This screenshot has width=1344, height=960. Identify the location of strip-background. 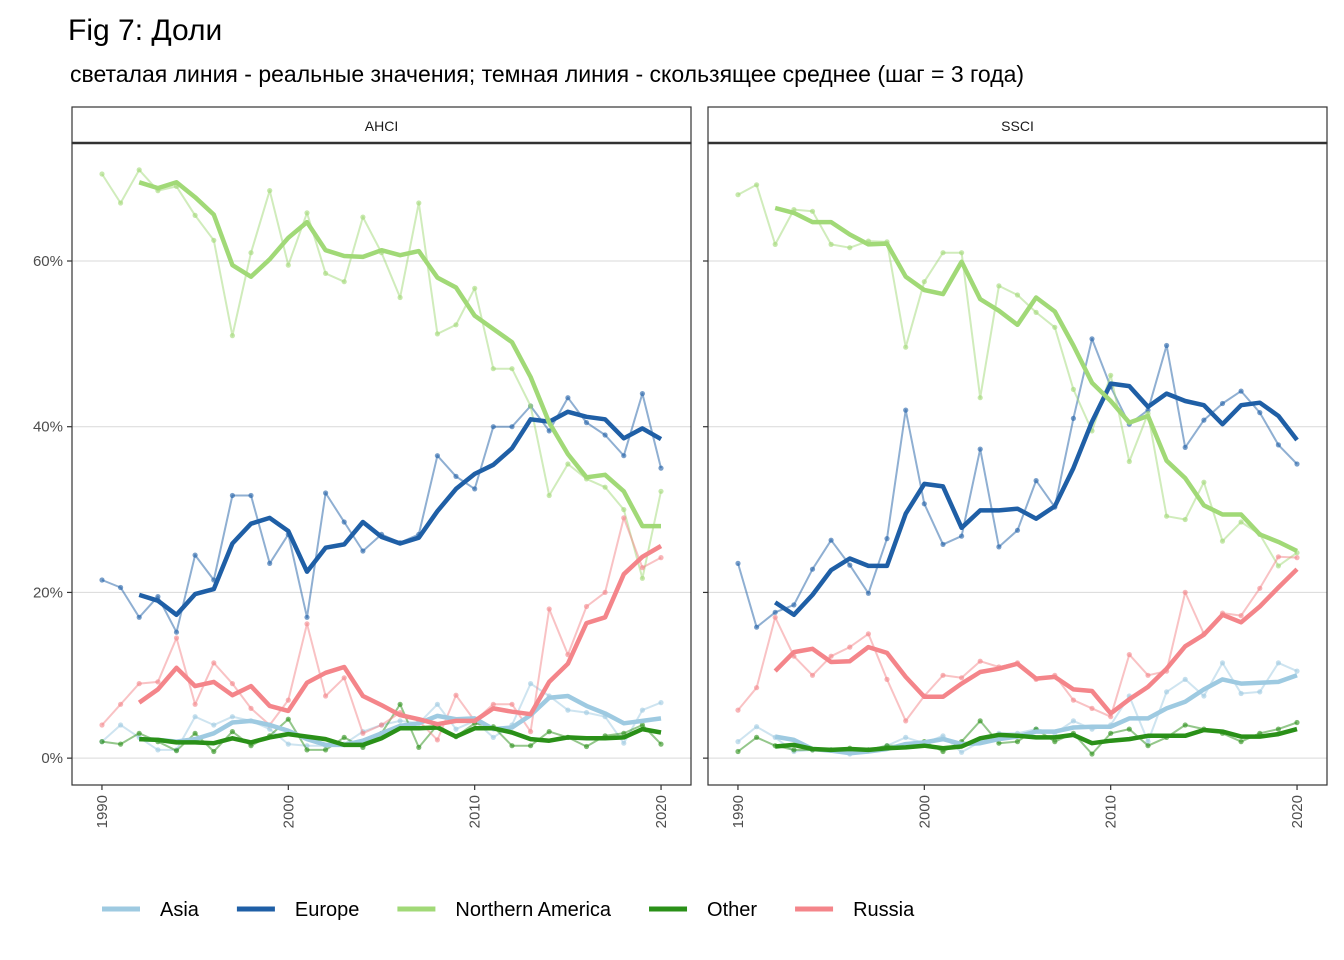
(1017, 125).